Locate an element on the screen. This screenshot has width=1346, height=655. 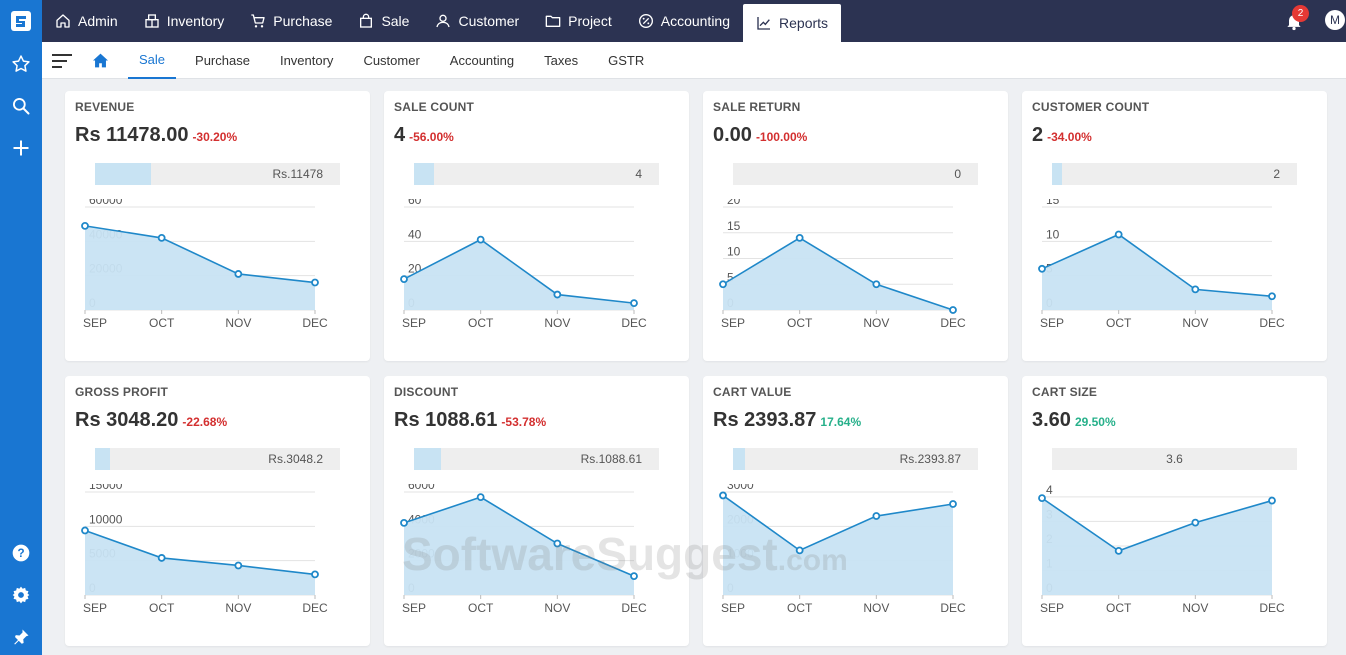
area-chart: 051015SEPOCTNOVDEC is located at coordinates (1161, 264).